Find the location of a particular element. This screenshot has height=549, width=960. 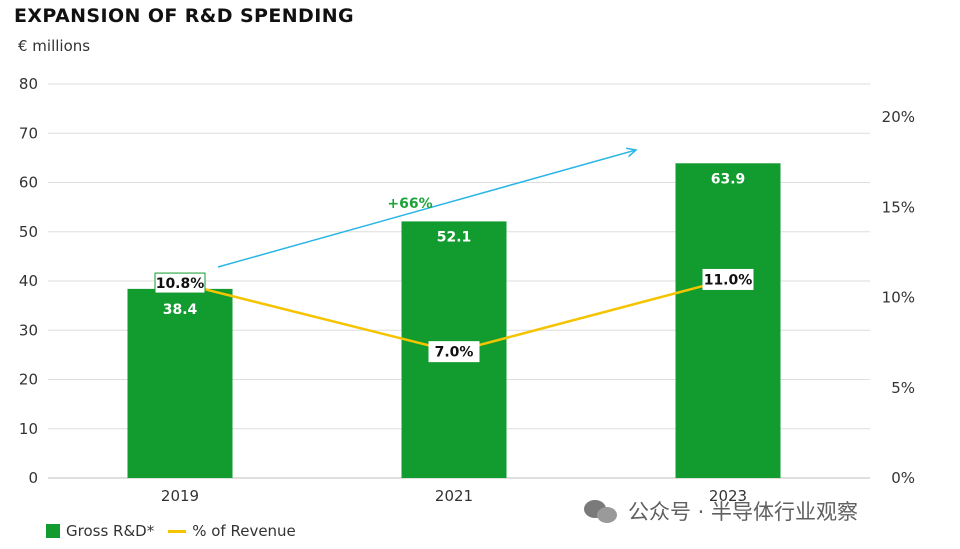

legend-label-revenue-pct: % of Revenue is located at coordinates (244, 531).